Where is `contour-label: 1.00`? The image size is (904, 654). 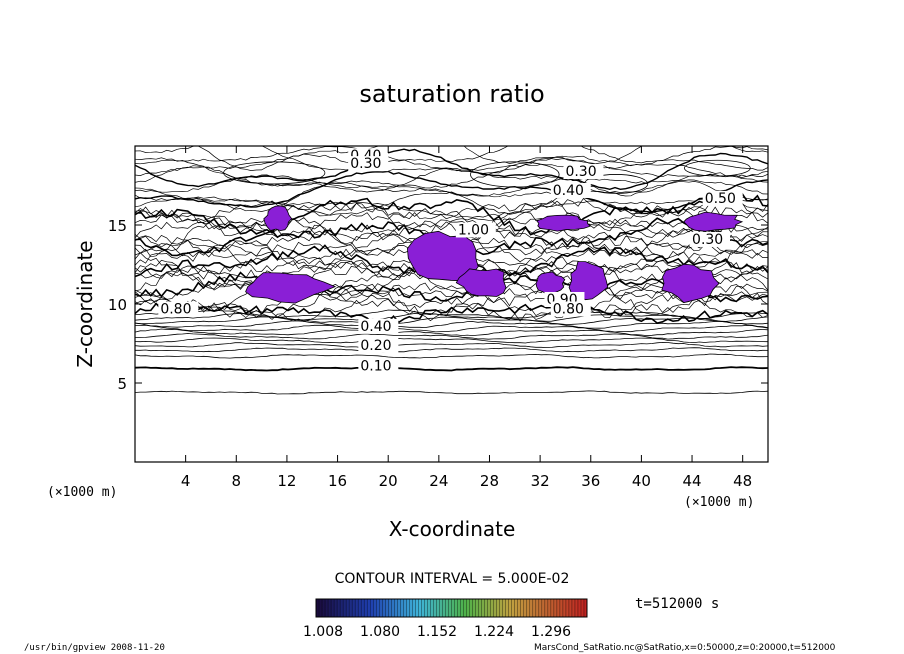
contour-label: 1.00 is located at coordinates (473, 230).